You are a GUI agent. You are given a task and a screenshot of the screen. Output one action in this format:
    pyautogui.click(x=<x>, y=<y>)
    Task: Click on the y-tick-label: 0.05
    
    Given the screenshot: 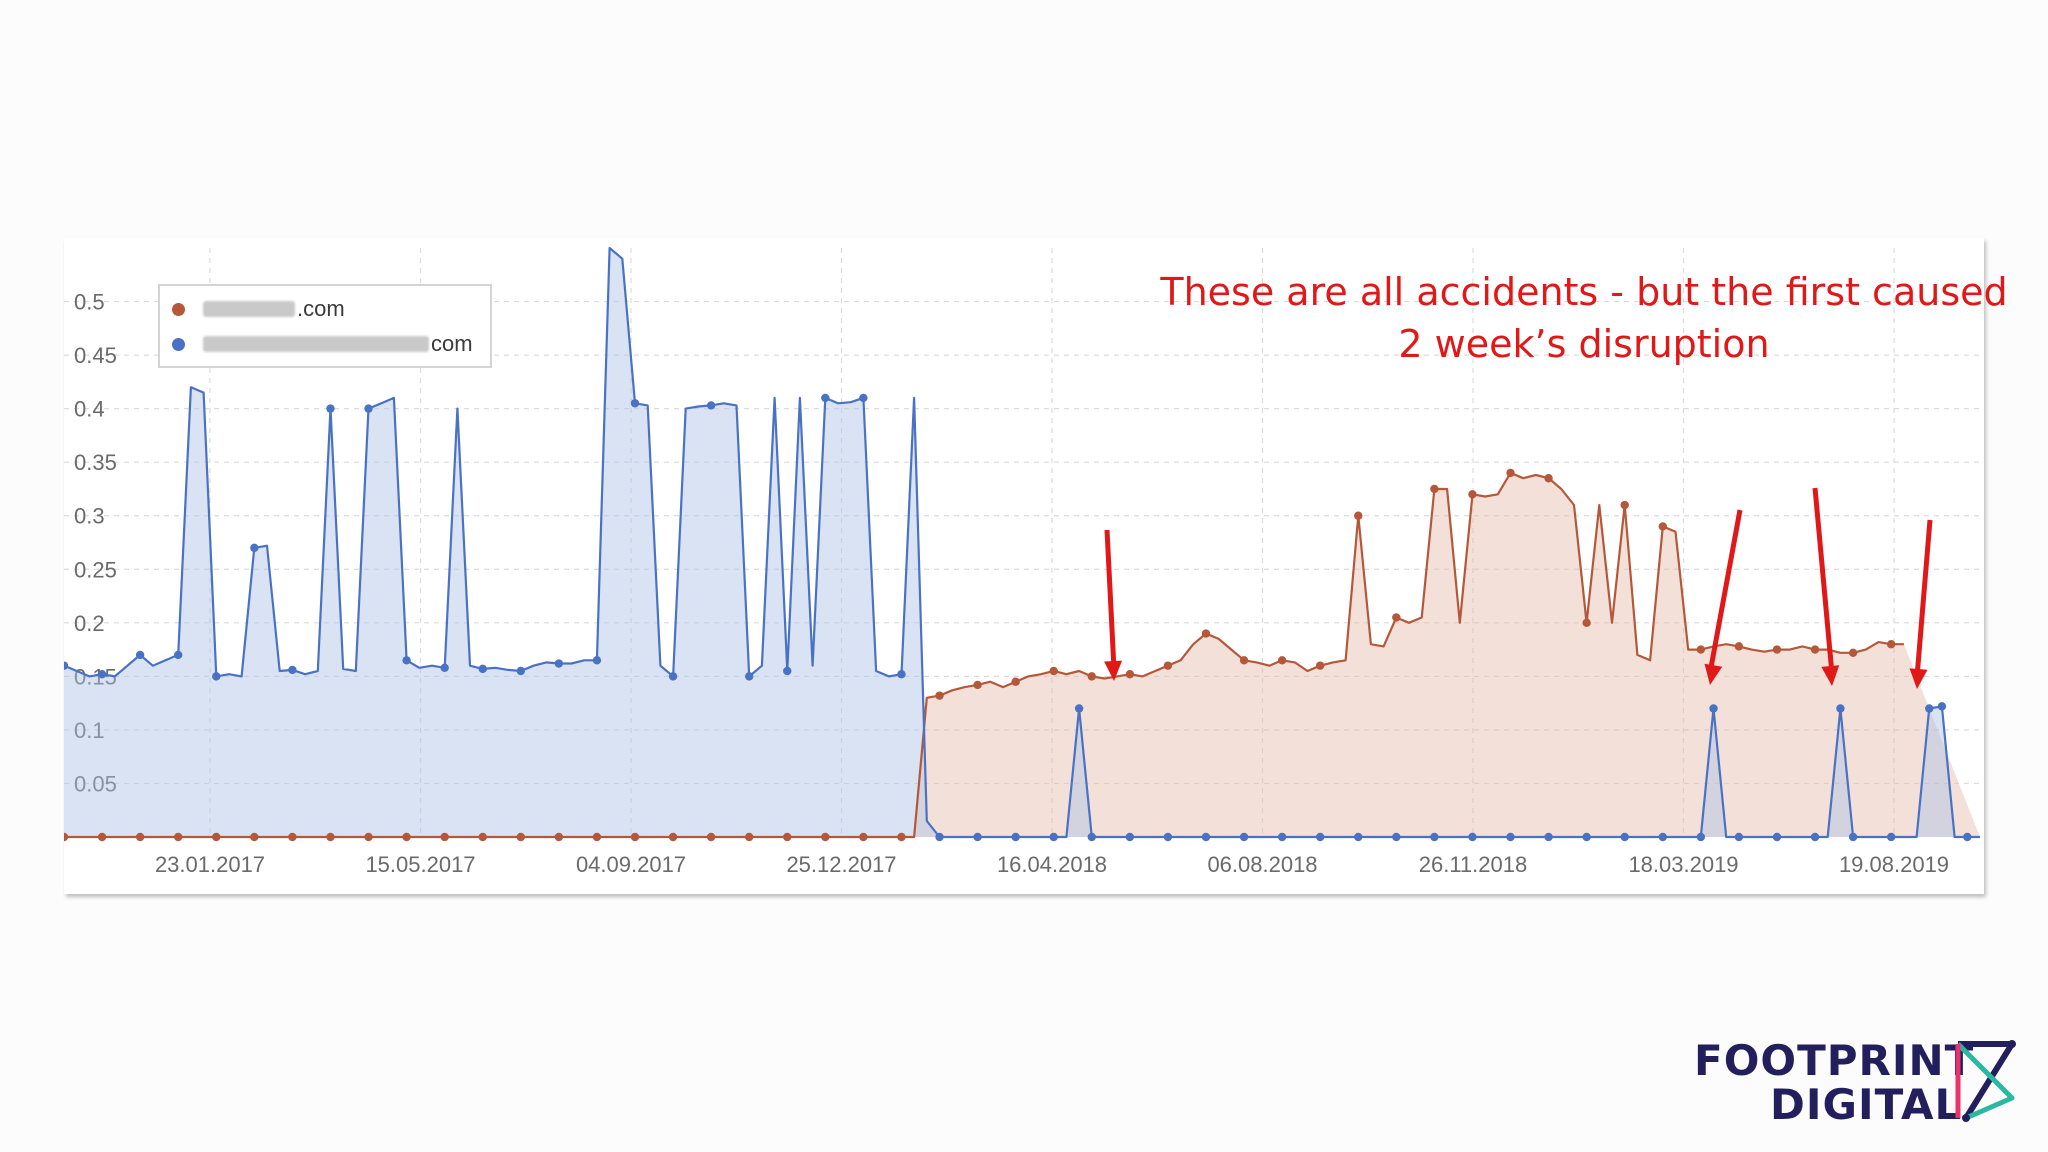 What is the action you would take?
    pyautogui.click(x=95, y=783)
    